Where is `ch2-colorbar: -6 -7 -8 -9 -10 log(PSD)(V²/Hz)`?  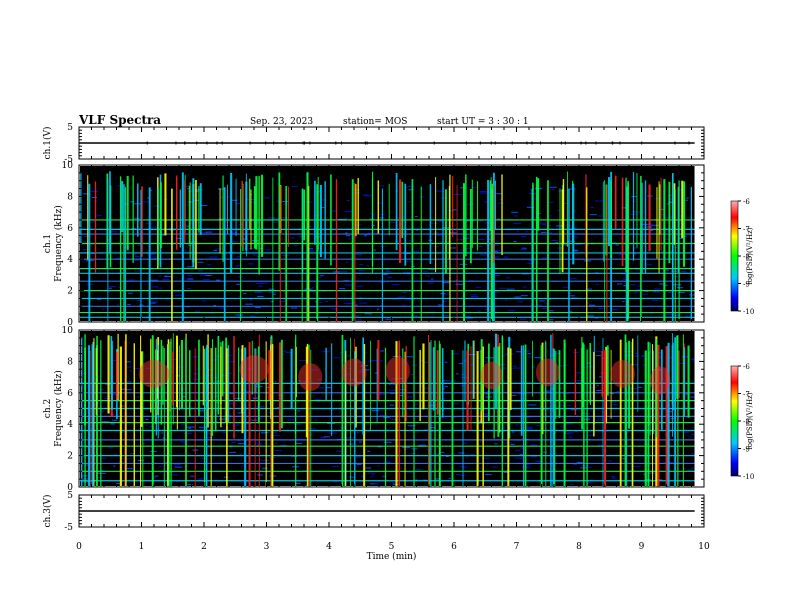
ch2-colorbar: -6 -7 -8 -9 -10 log(PSD)(V²/Hz) is located at coordinates (742, 422).